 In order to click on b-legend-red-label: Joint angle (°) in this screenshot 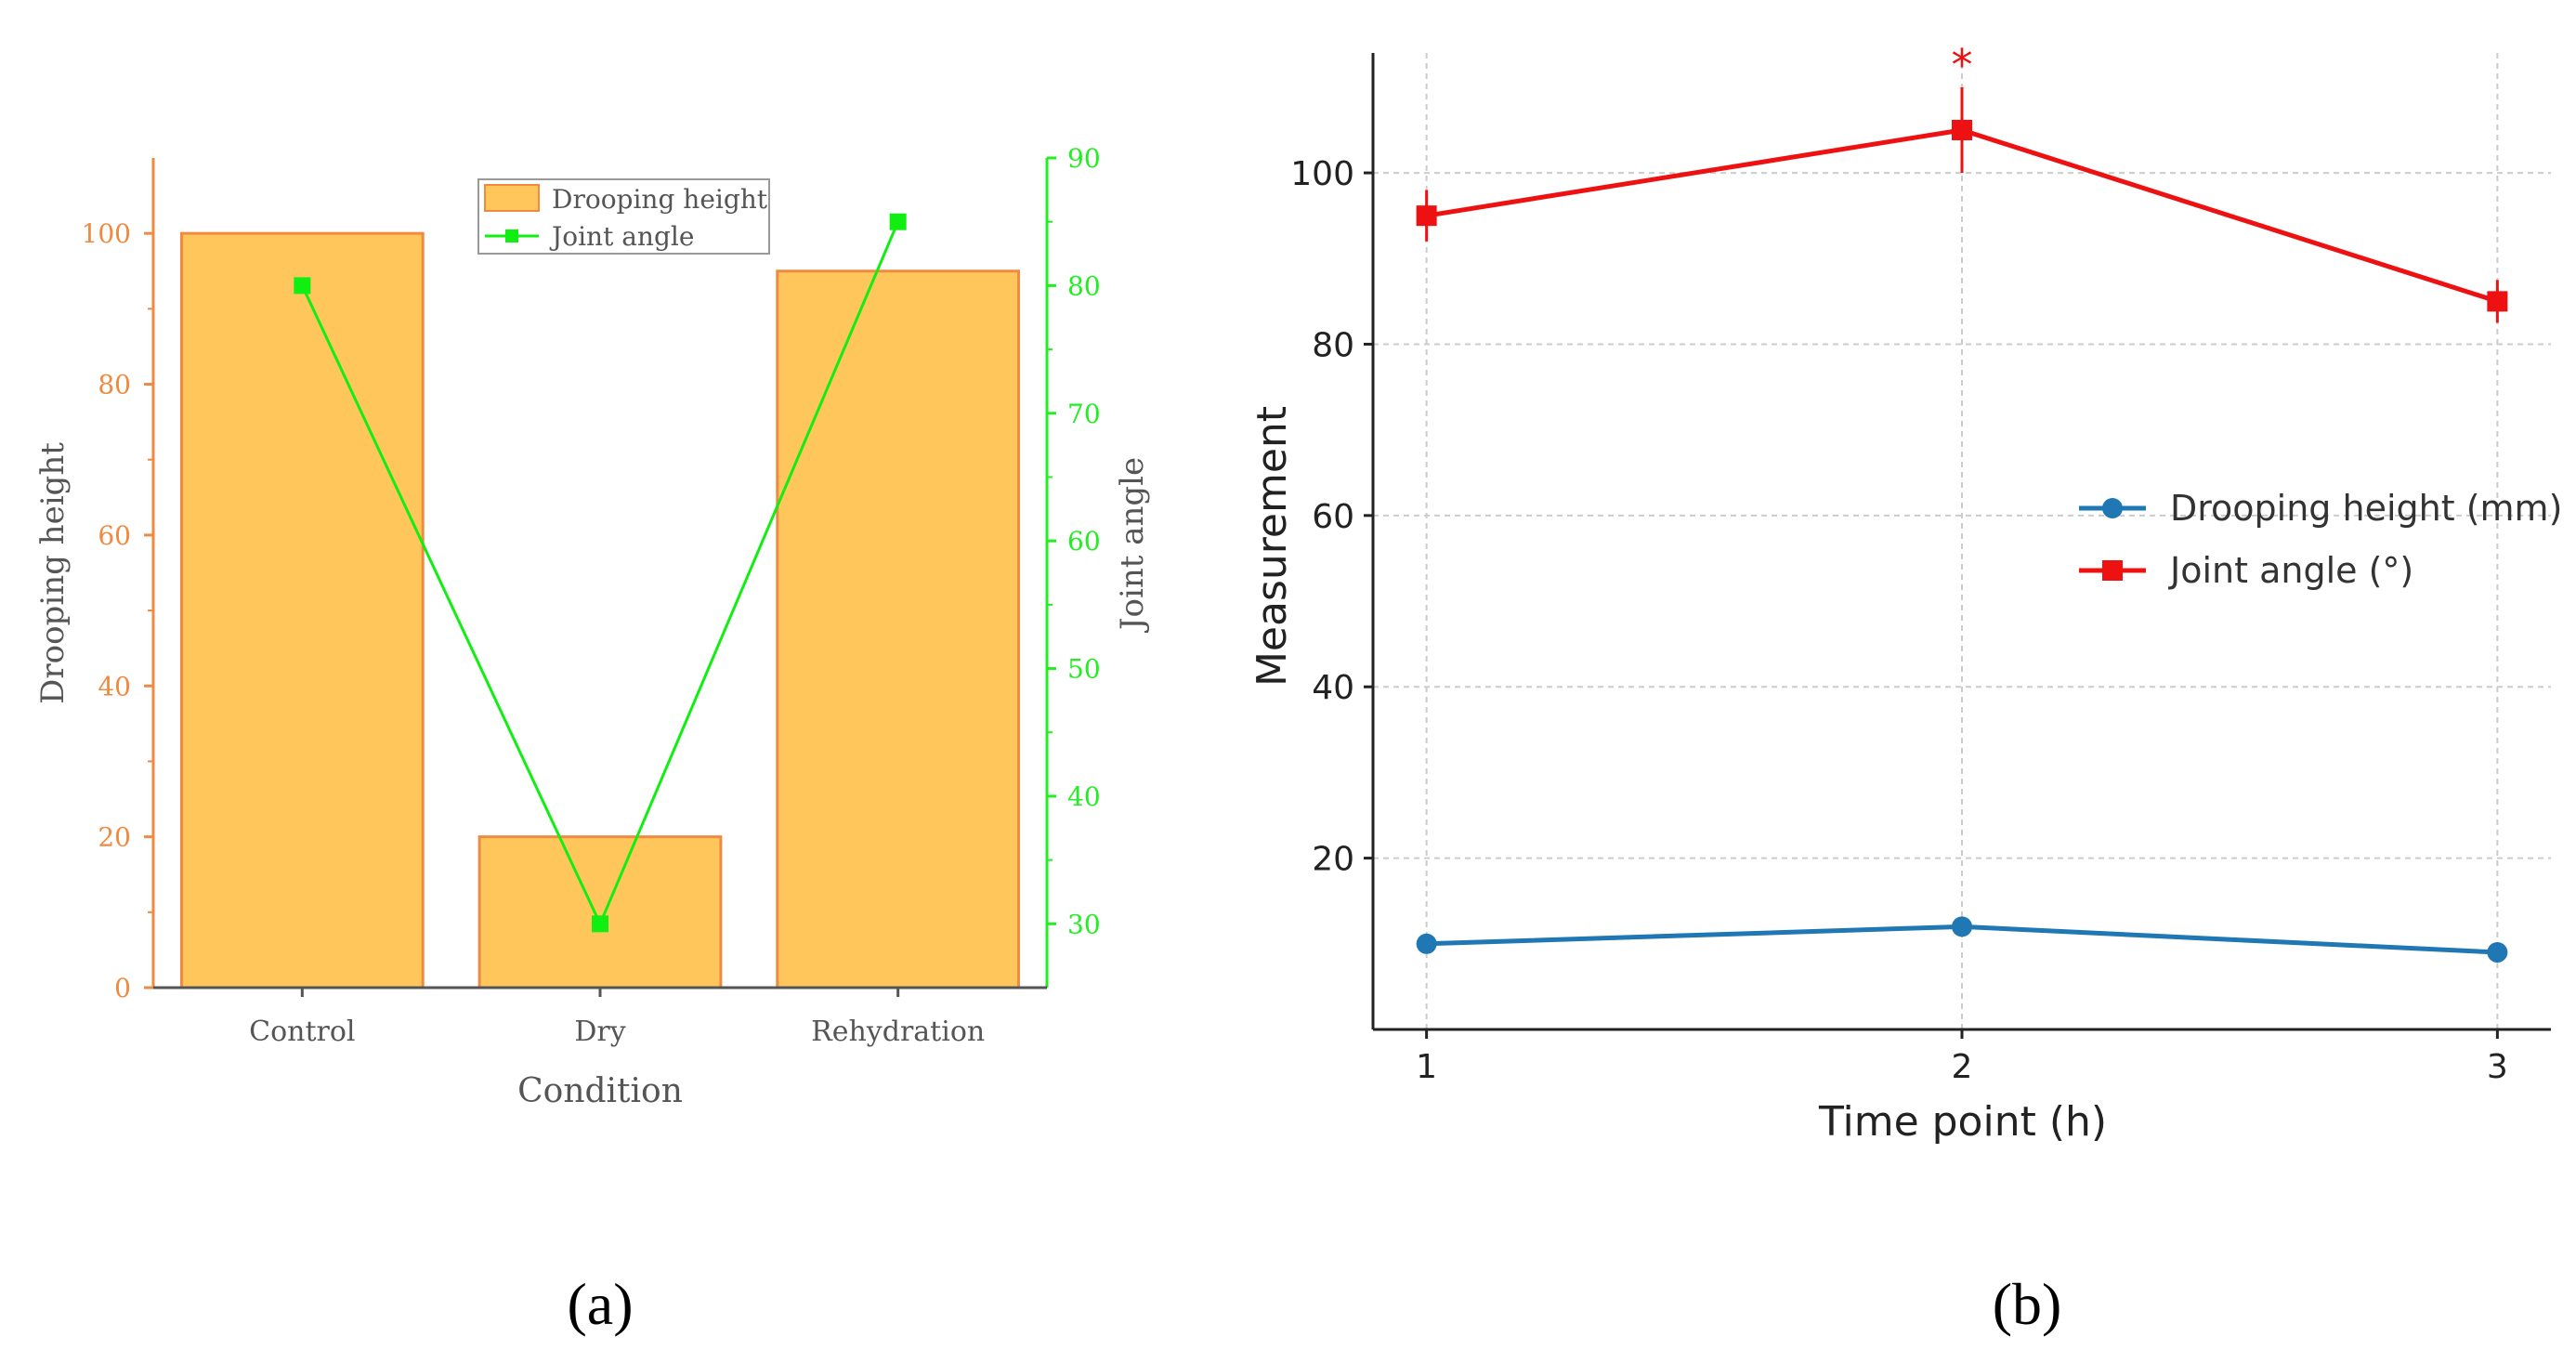, I will do `click(2291, 570)`.